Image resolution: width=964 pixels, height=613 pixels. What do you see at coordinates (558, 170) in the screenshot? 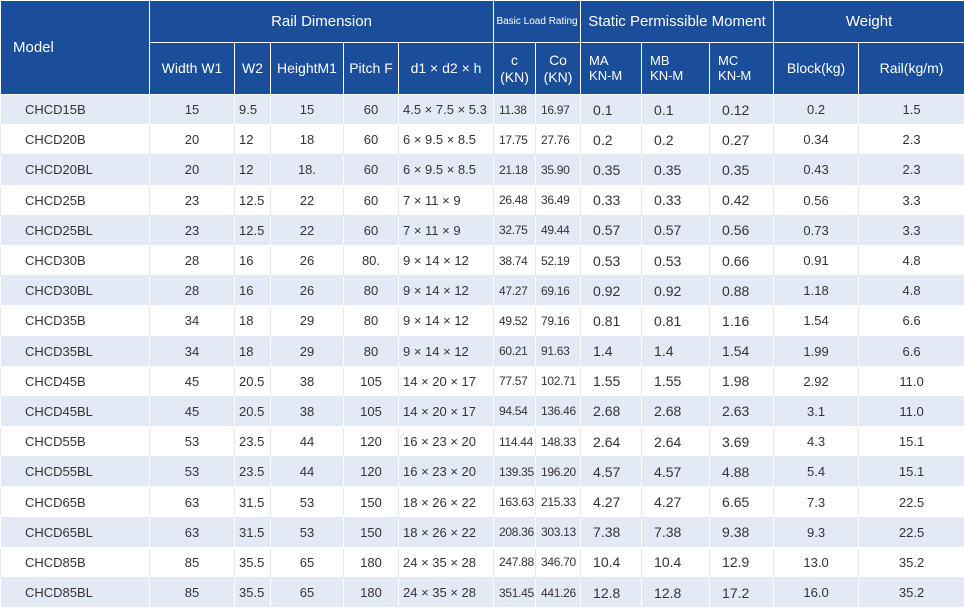
I see `co-cell: 35.90` at bounding box center [558, 170].